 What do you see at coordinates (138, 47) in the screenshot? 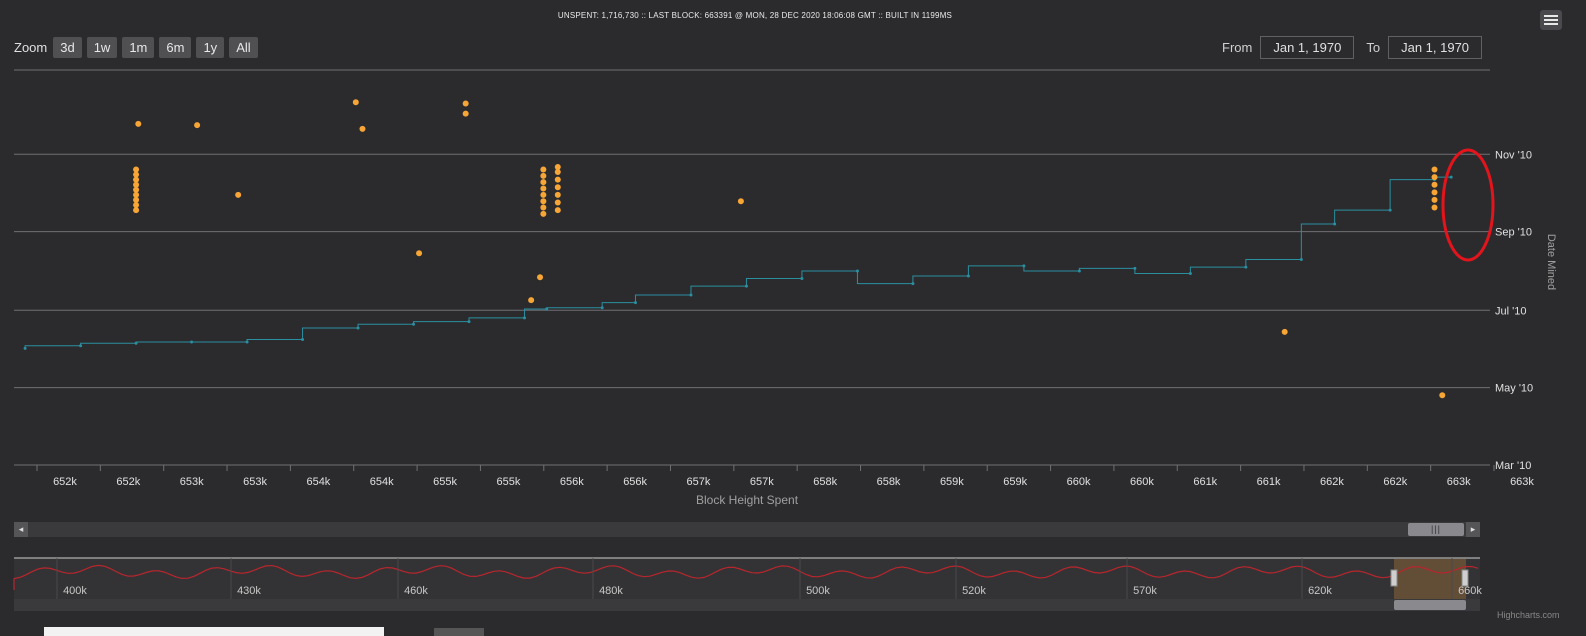
I see `zoom-1m-button: 1m` at bounding box center [138, 47].